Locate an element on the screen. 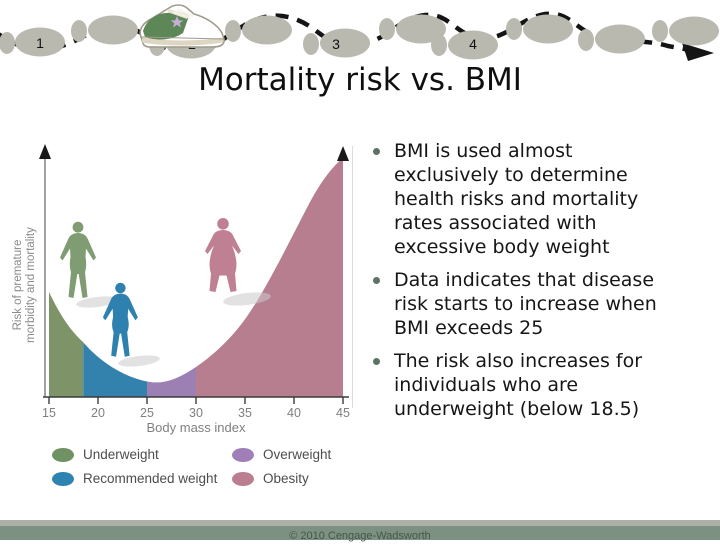 The image size is (720, 544). footer-gray-bar is located at coordinates (360, 523).